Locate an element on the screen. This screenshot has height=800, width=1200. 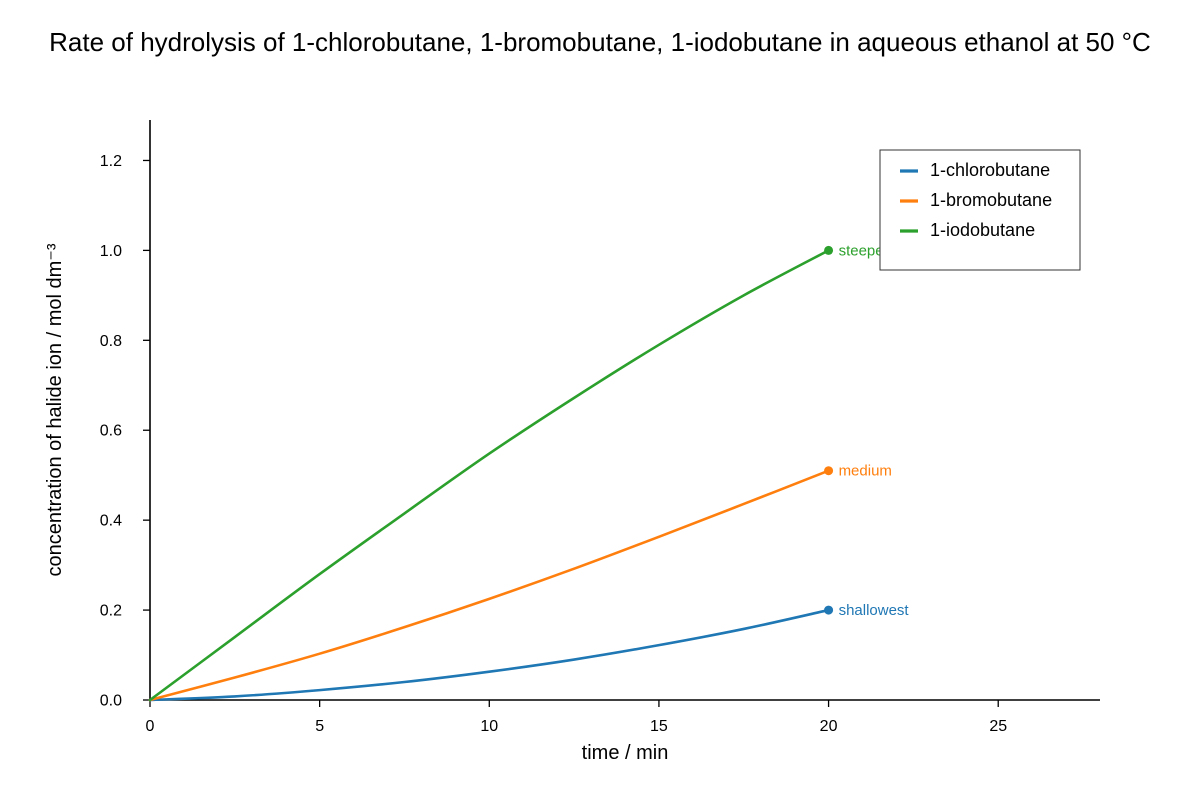
end-point-1-chlorobutane is located at coordinates (829, 610).